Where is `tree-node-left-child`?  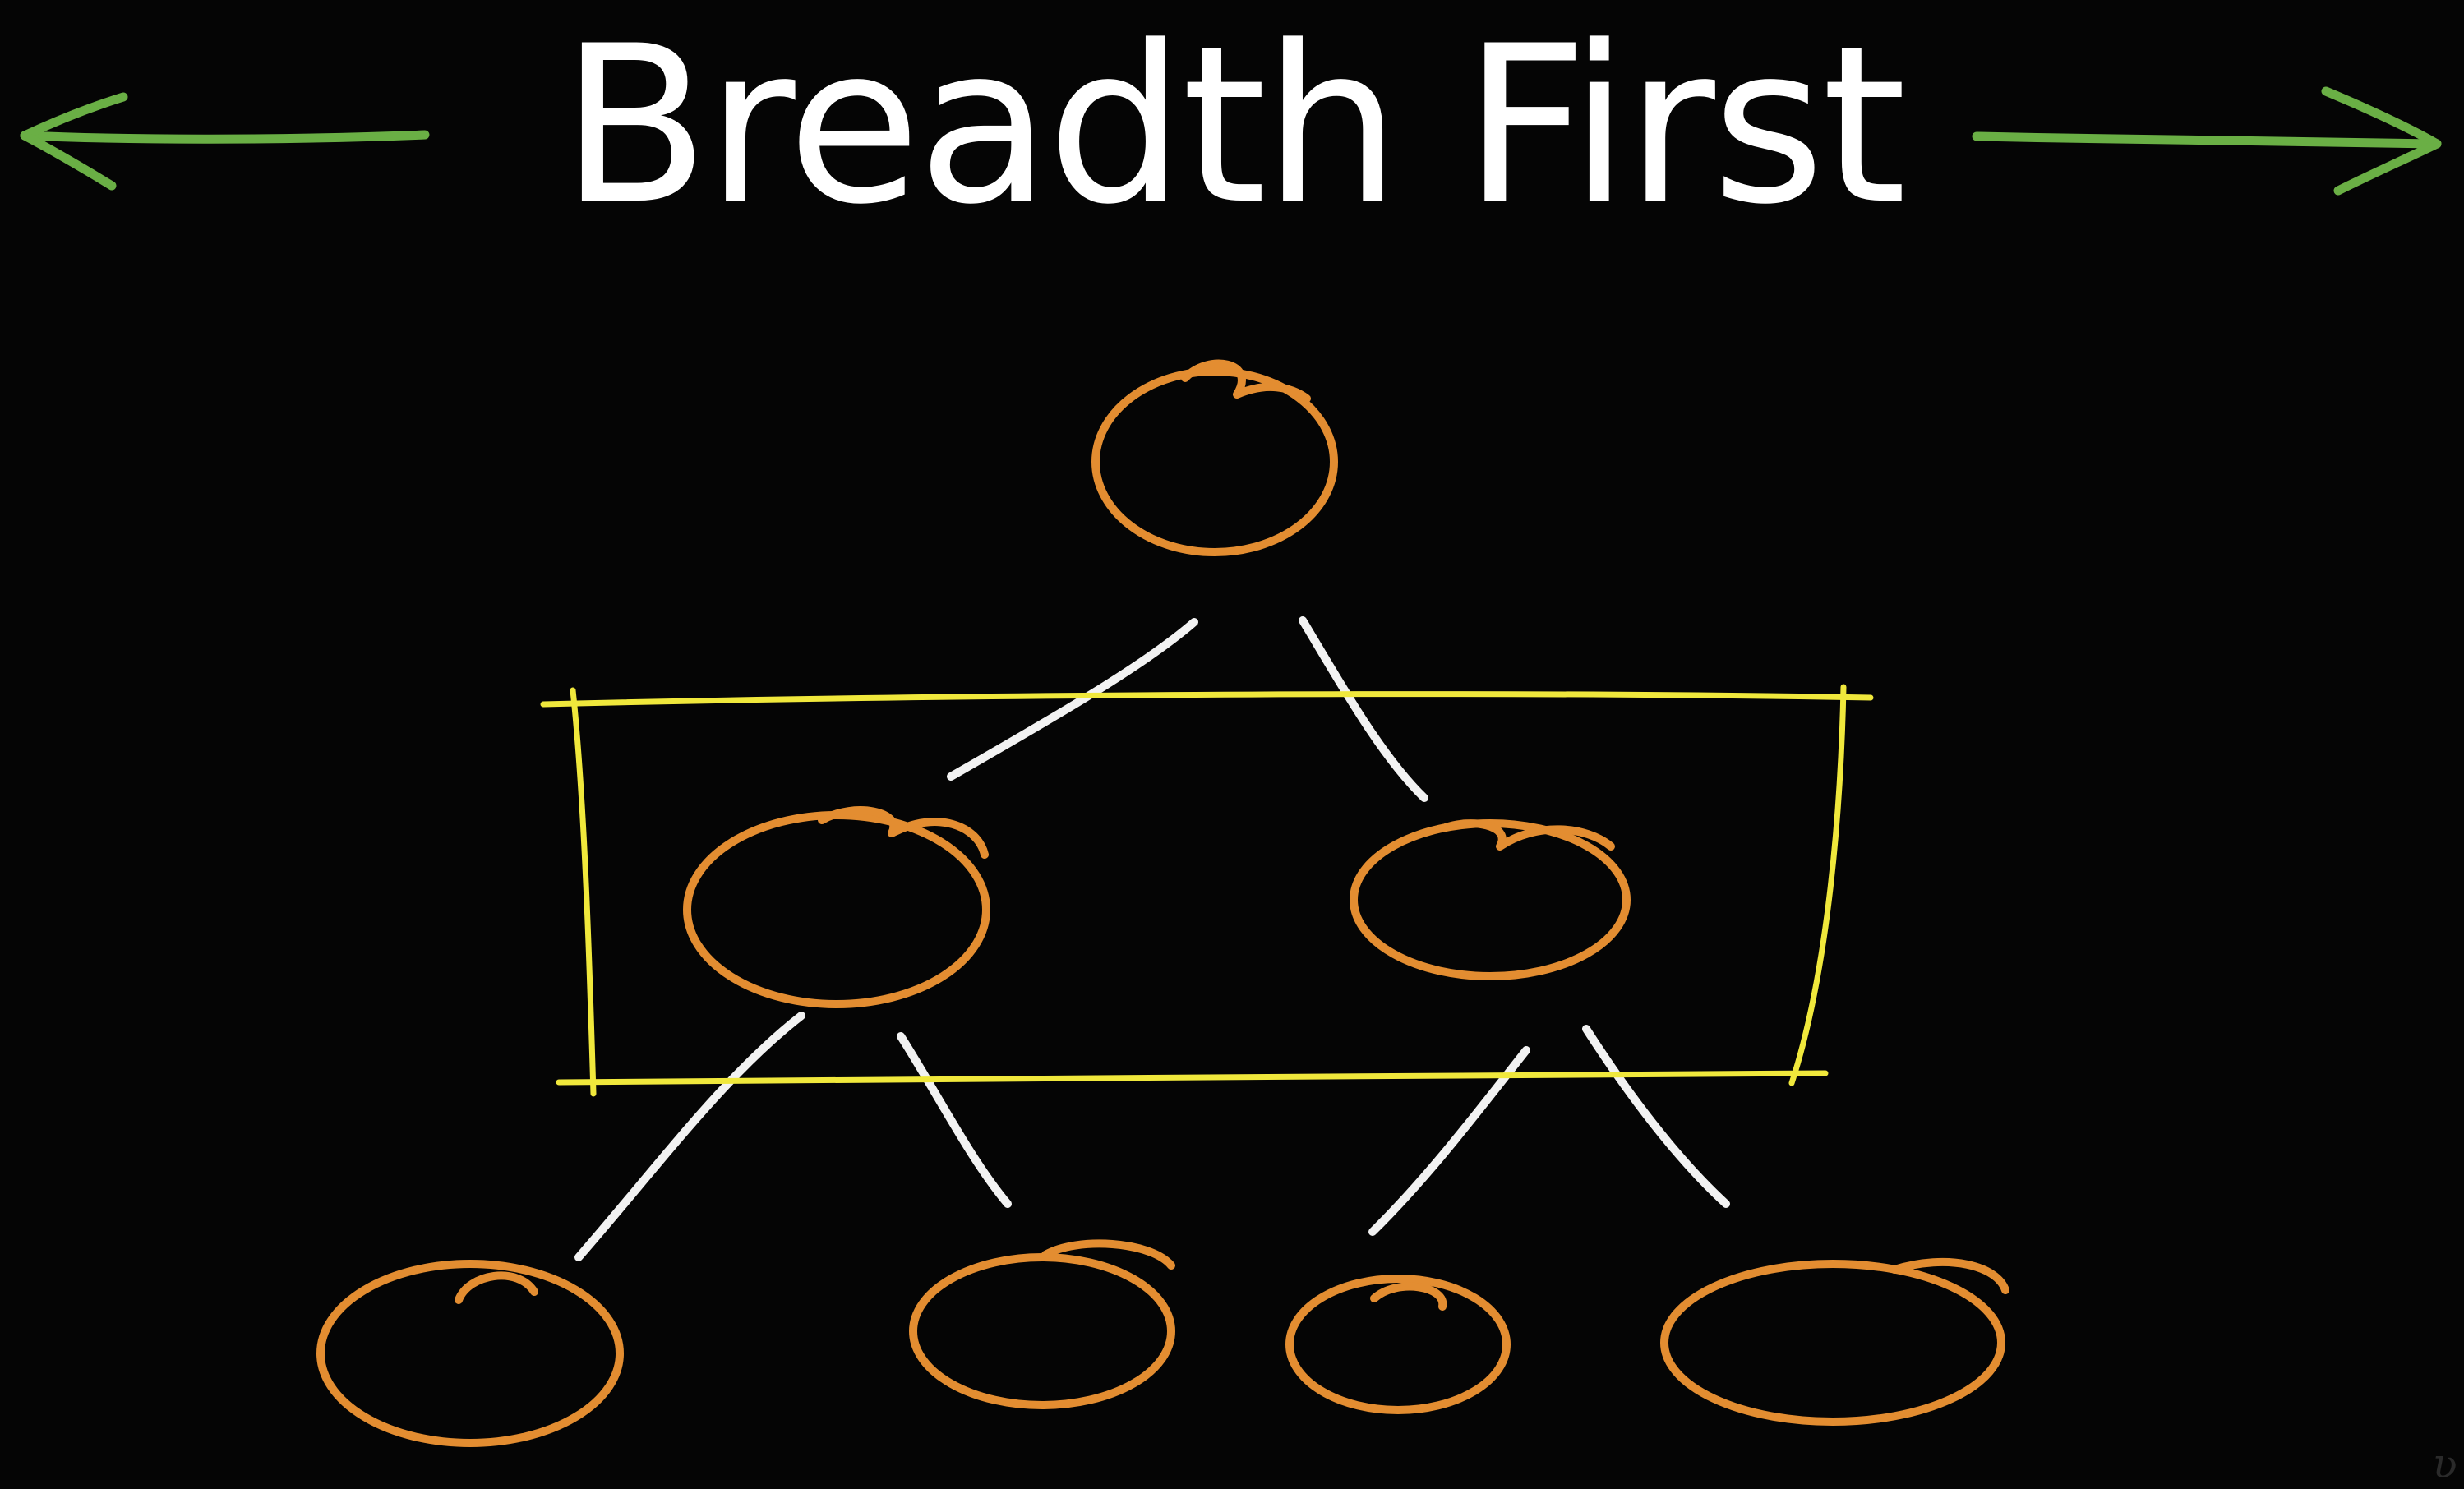
tree-node-left-child is located at coordinates (837, 907).